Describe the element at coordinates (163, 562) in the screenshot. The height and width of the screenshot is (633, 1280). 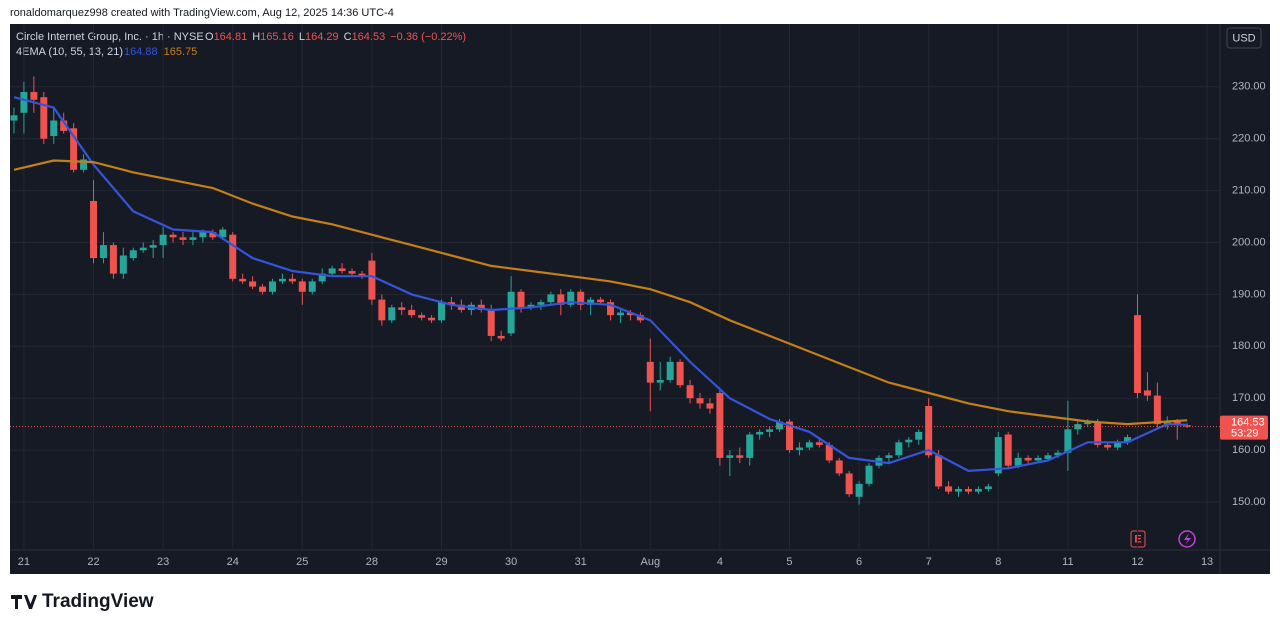
I see `x-tick-label: 23` at that location.